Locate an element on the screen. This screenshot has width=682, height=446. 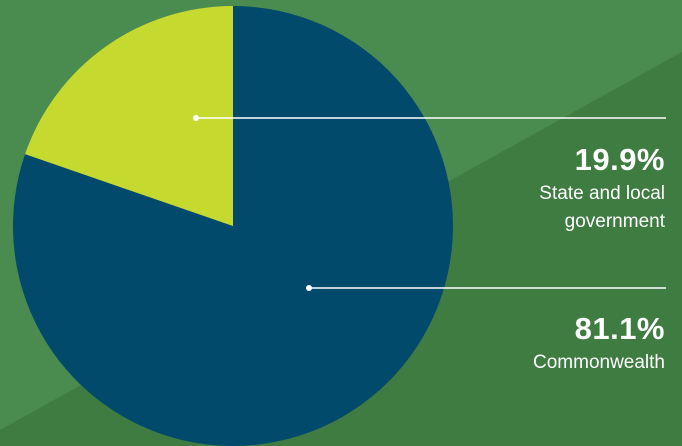
commonwealth-label: 81.1% Commonwealth is located at coordinates (599, 344).